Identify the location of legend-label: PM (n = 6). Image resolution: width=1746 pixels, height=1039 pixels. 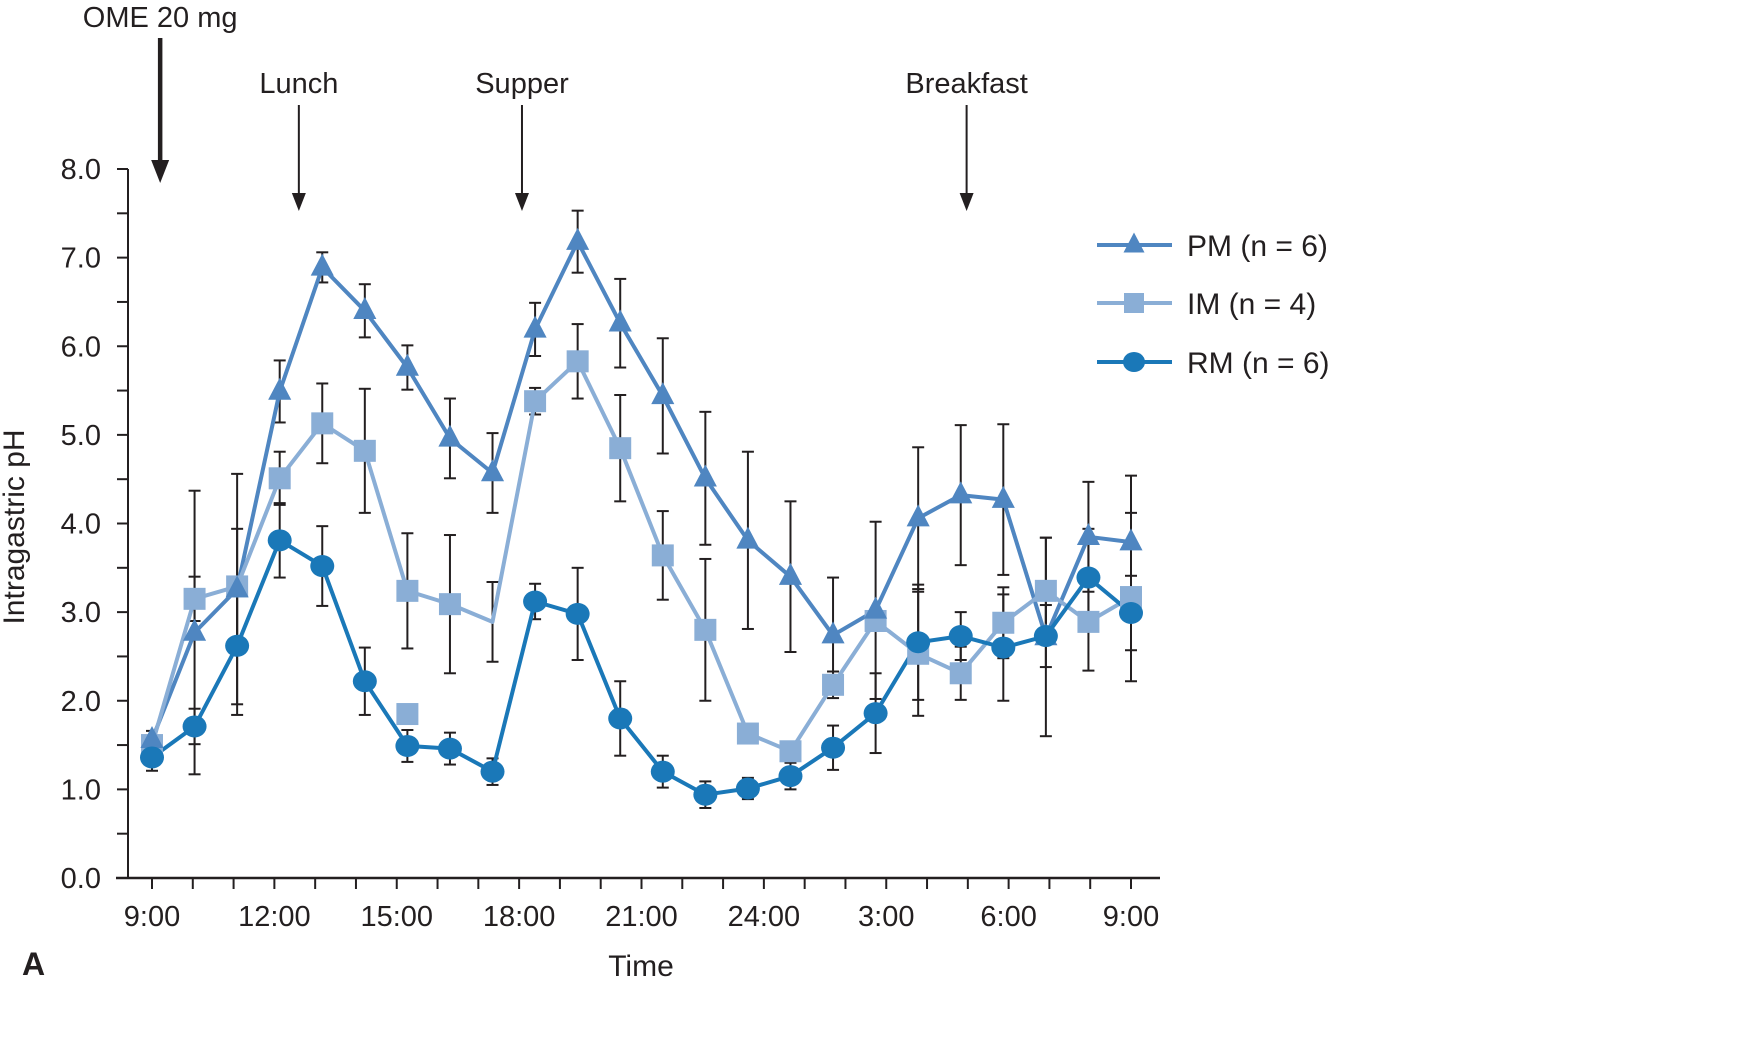
(1257, 246).